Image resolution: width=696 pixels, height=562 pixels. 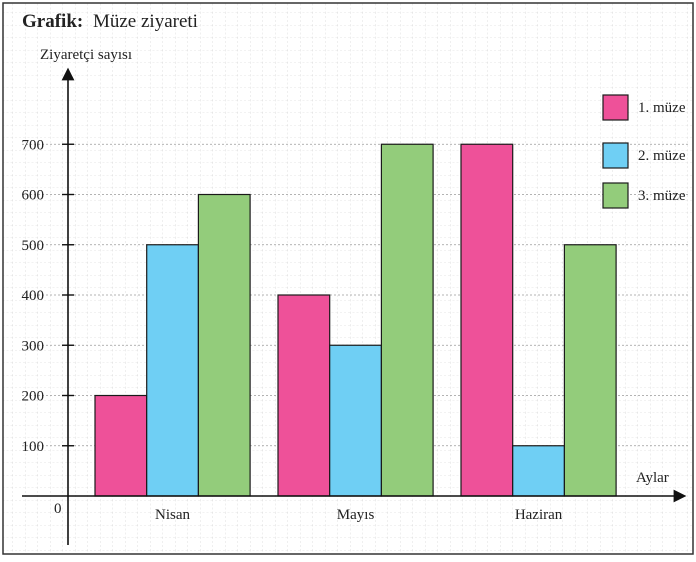 I want to click on y-axis-label: Ziyaretçi sayısı, so click(x=86, y=55).